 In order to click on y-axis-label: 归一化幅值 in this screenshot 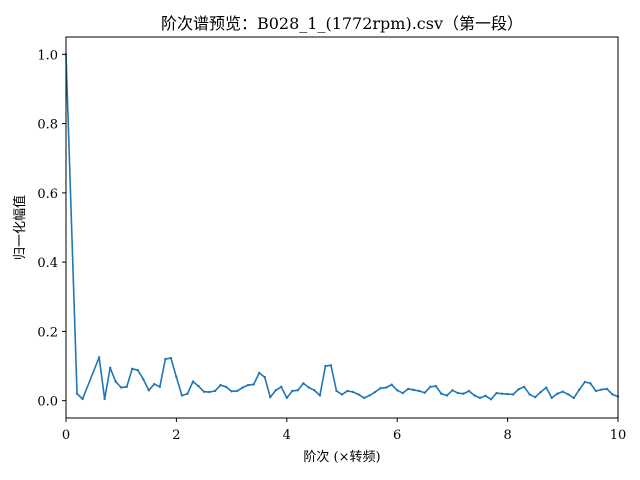, I will do `click(20, 227)`.